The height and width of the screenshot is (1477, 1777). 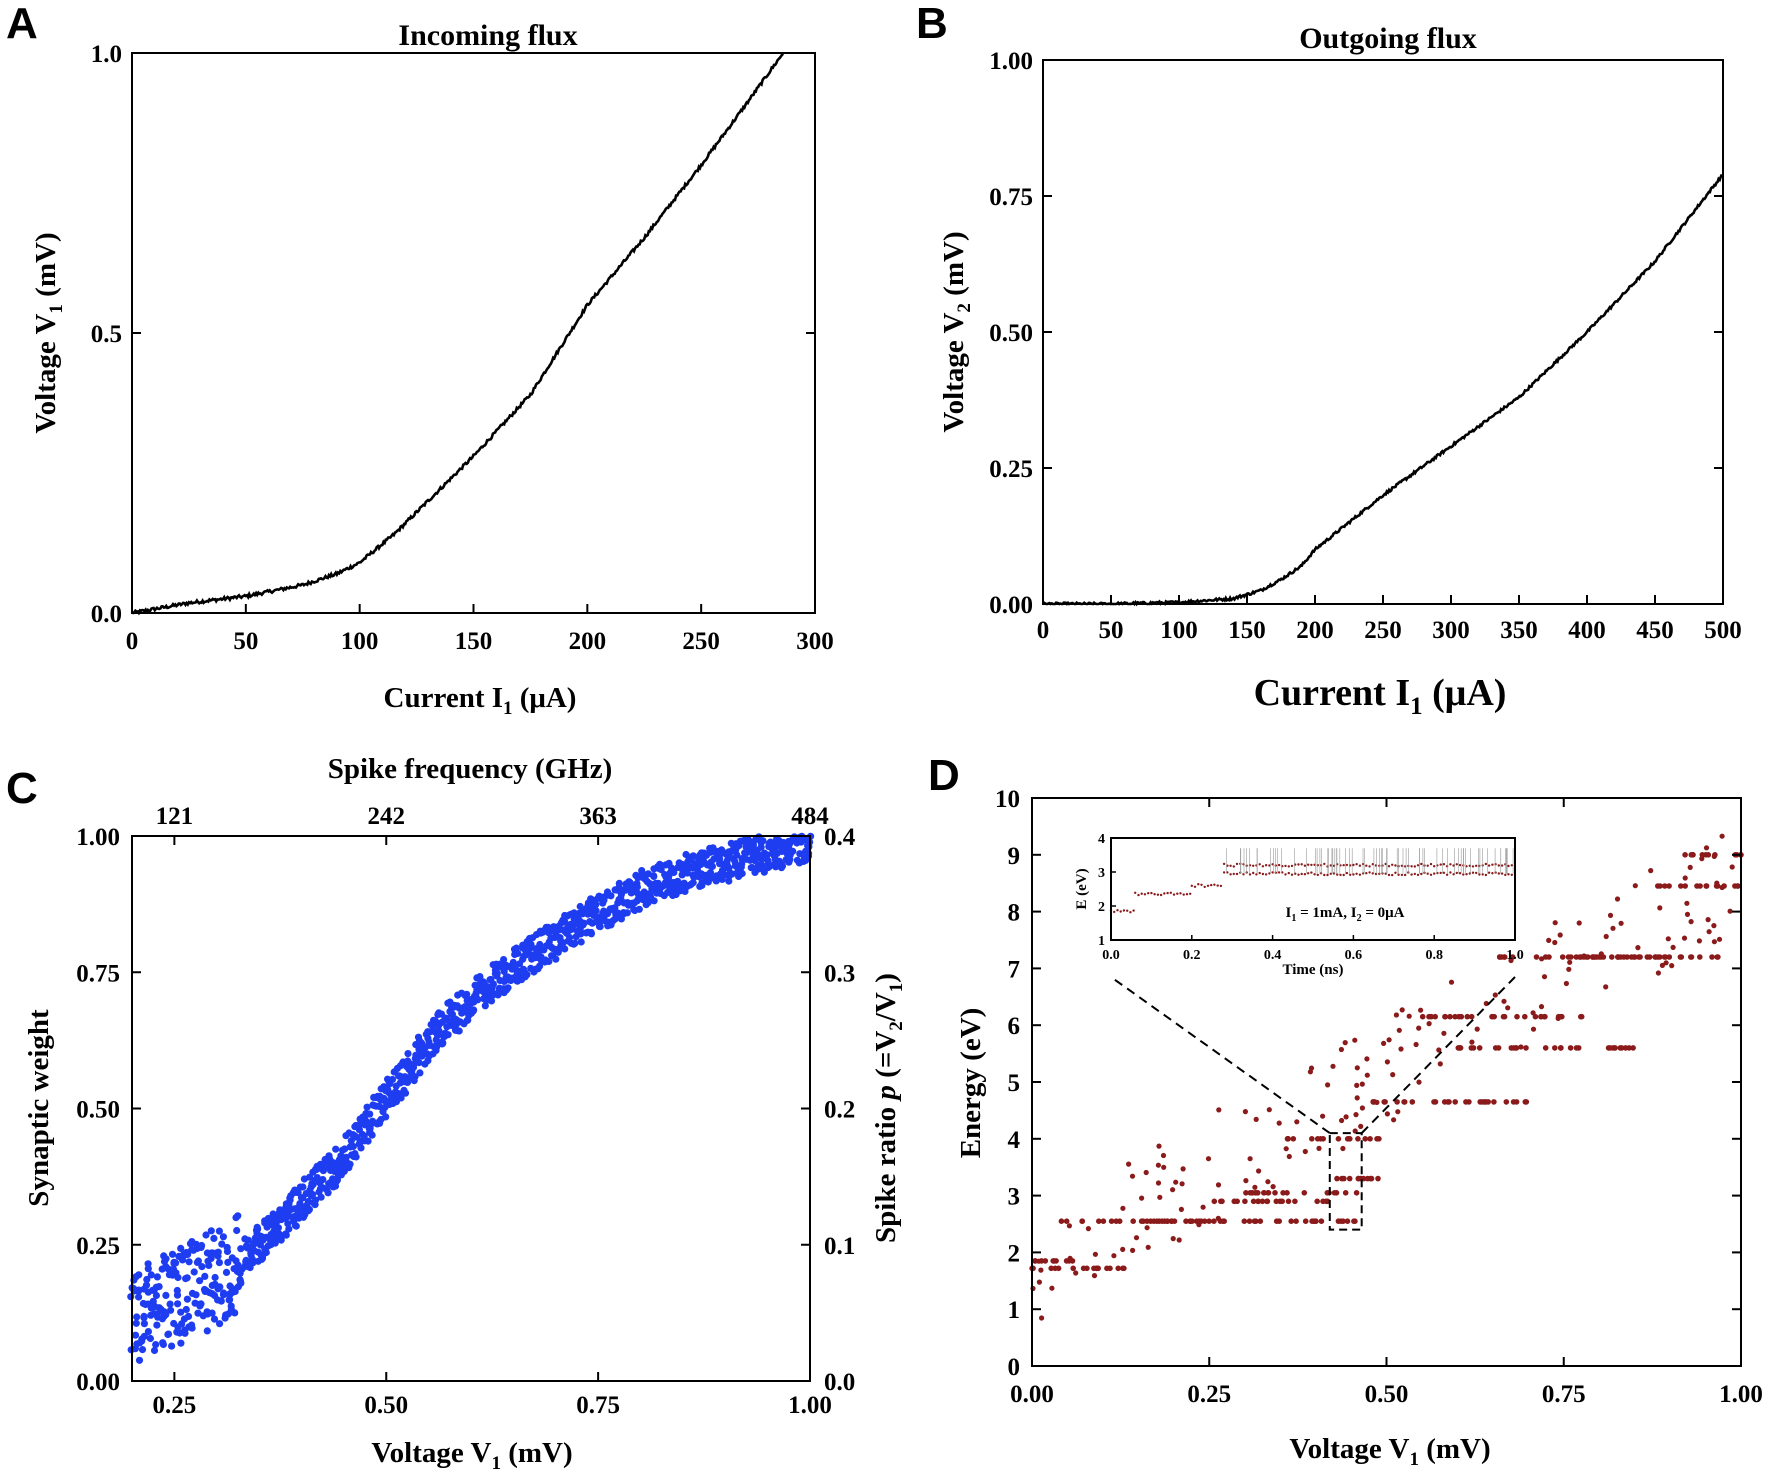 I want to click on panel-a-xtick-label: 0, so click(x=132, y=641).